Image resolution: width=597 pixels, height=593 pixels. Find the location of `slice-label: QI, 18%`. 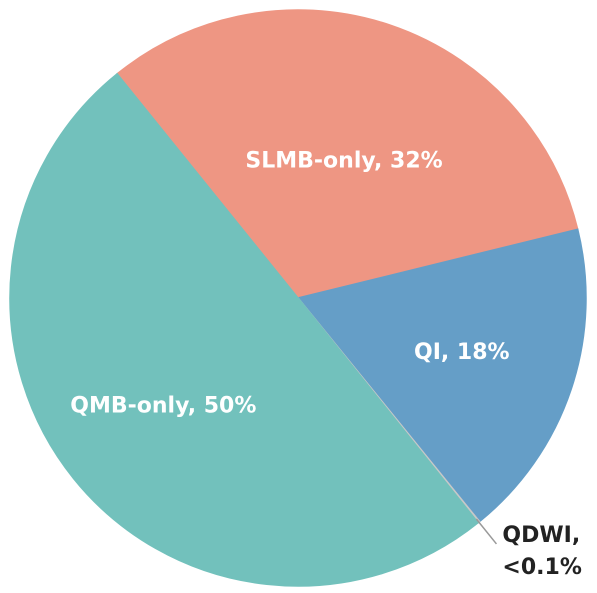

slice-label: QI, 18% is located at coordinates (462, 352).